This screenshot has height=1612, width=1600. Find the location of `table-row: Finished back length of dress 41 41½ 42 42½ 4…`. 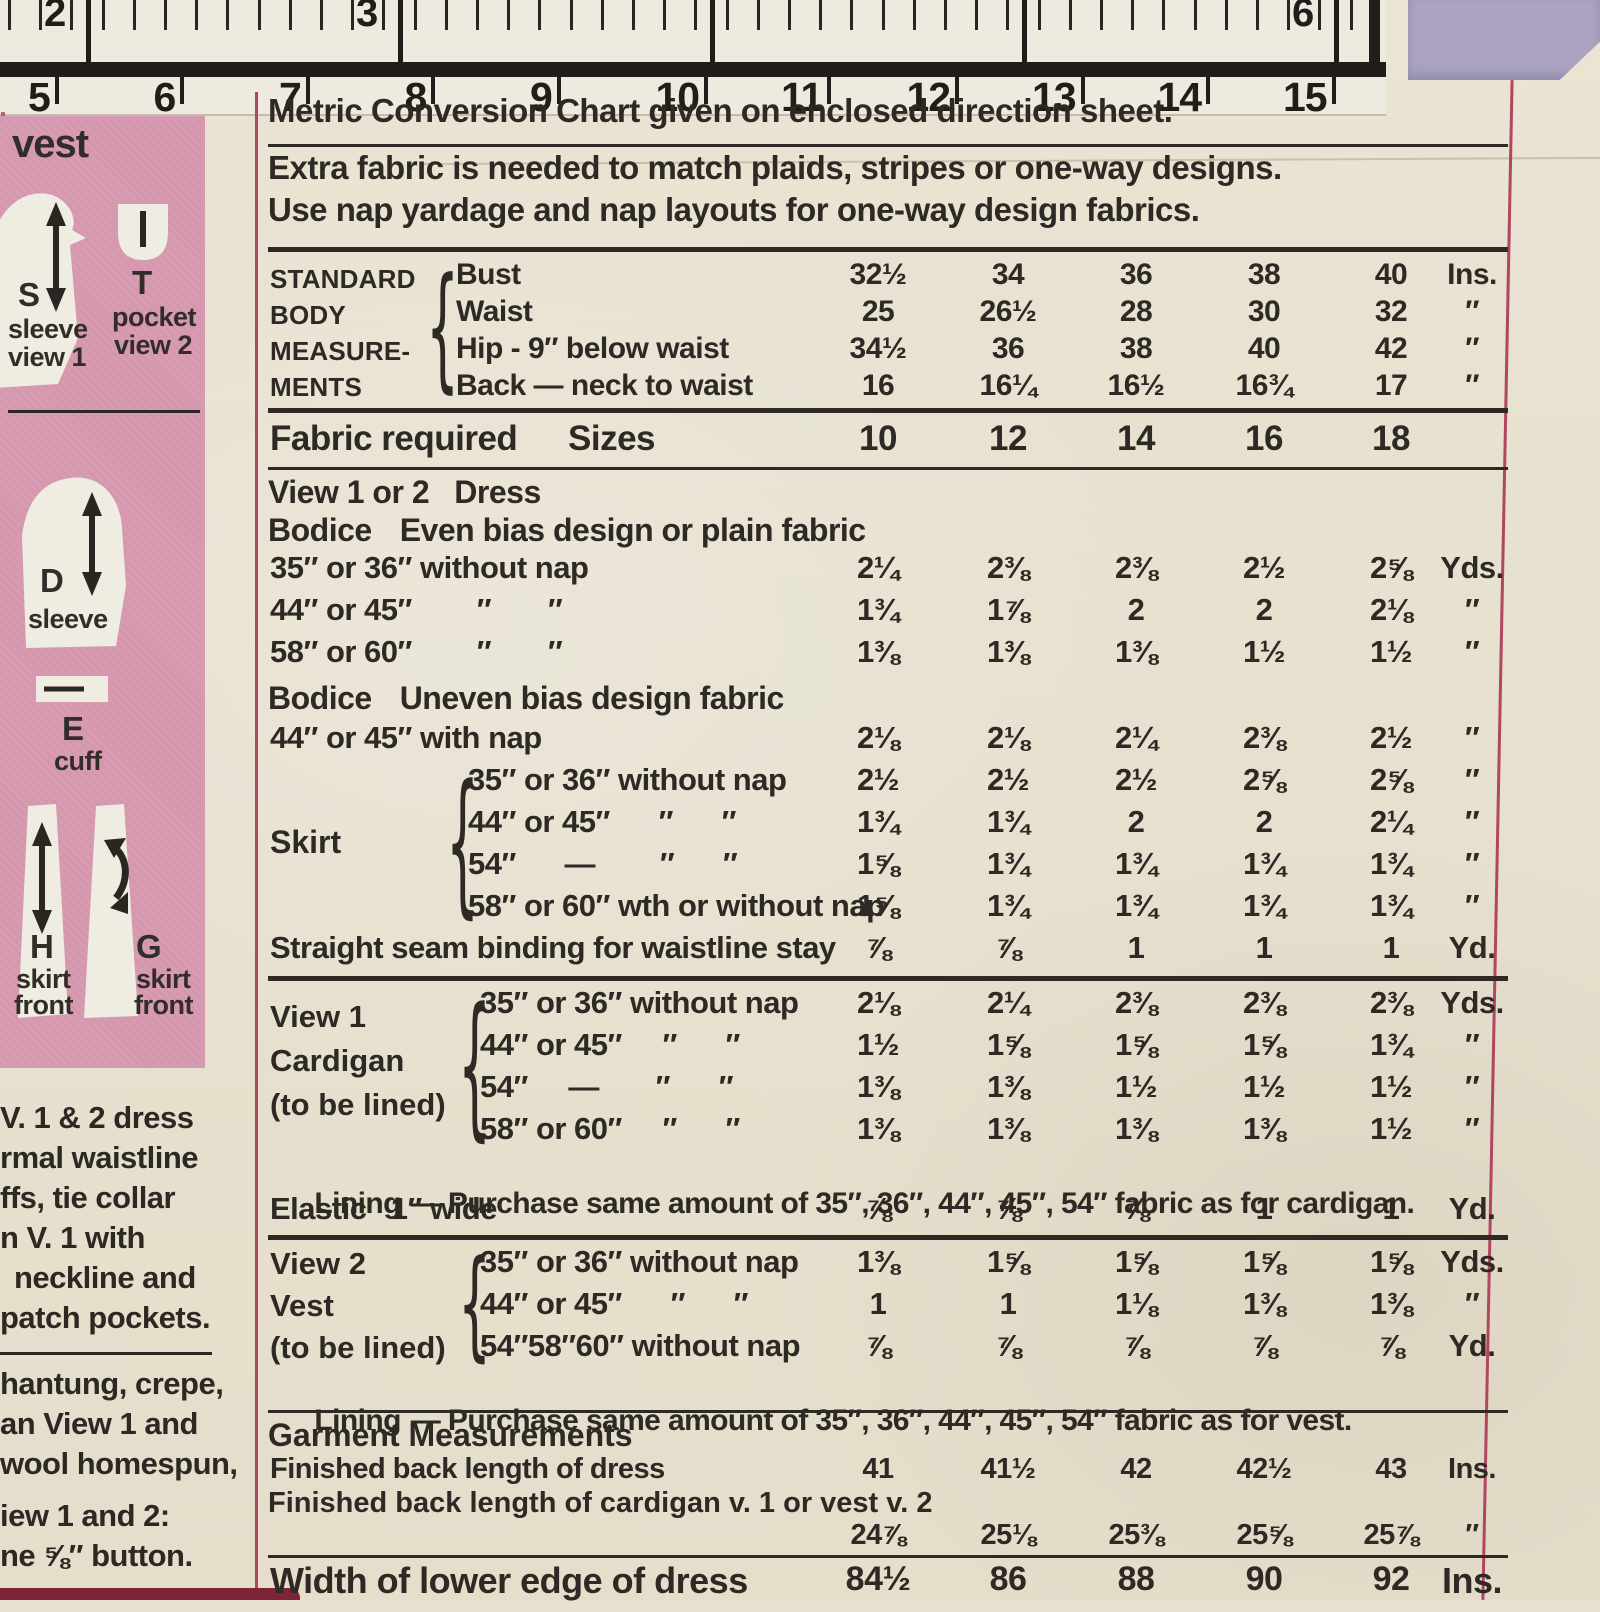

table-row: Finished back length of dress 41 41½ 42 42½ 4… is located at coordinates (883, 1469).